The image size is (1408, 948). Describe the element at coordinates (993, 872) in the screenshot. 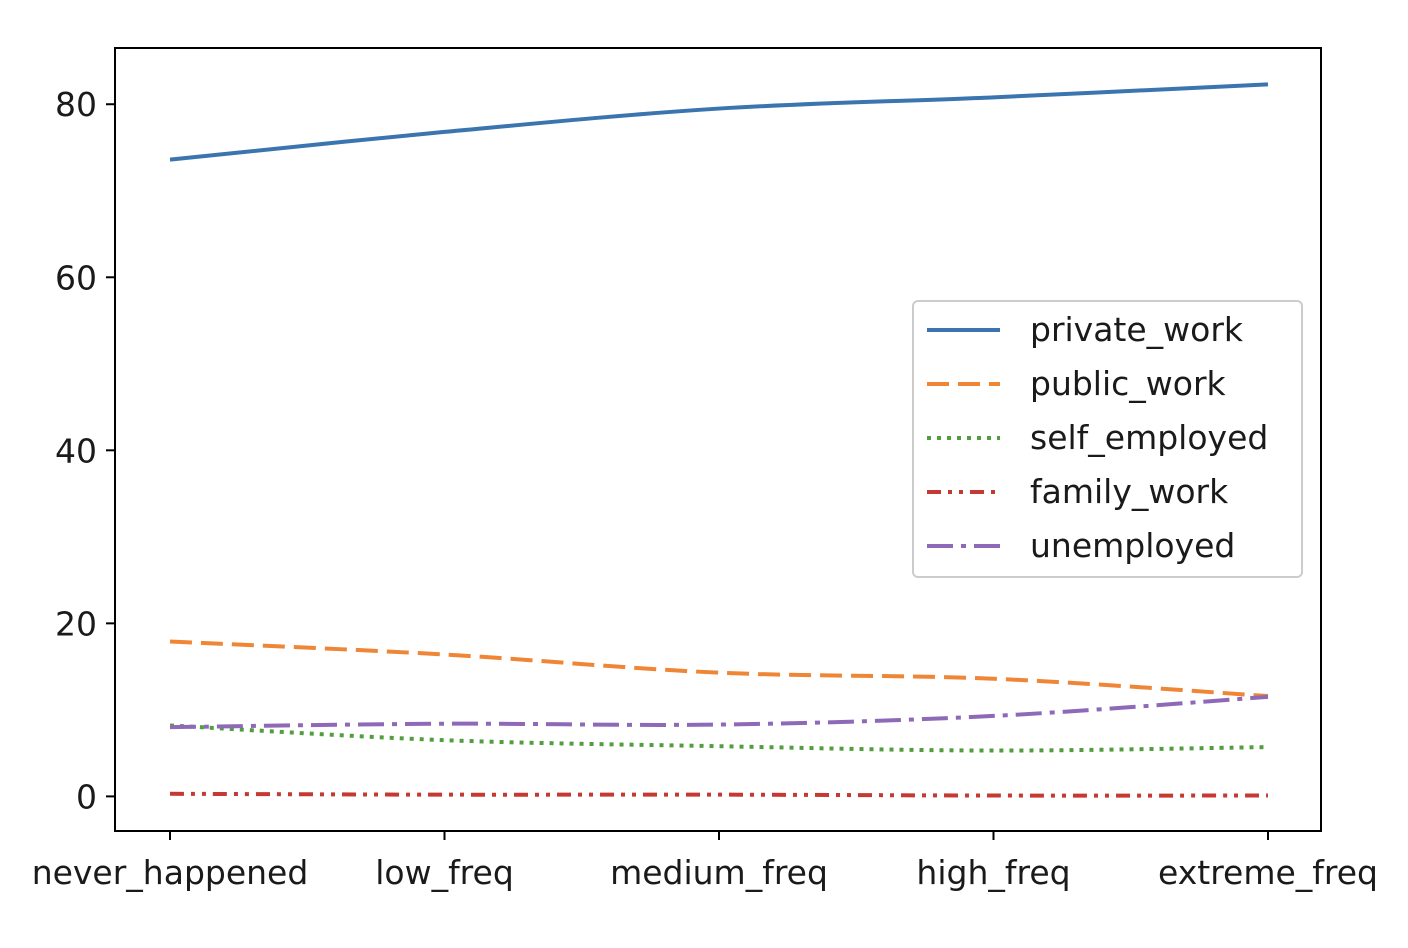

I see `x-tick-label: high_freq` at that location.